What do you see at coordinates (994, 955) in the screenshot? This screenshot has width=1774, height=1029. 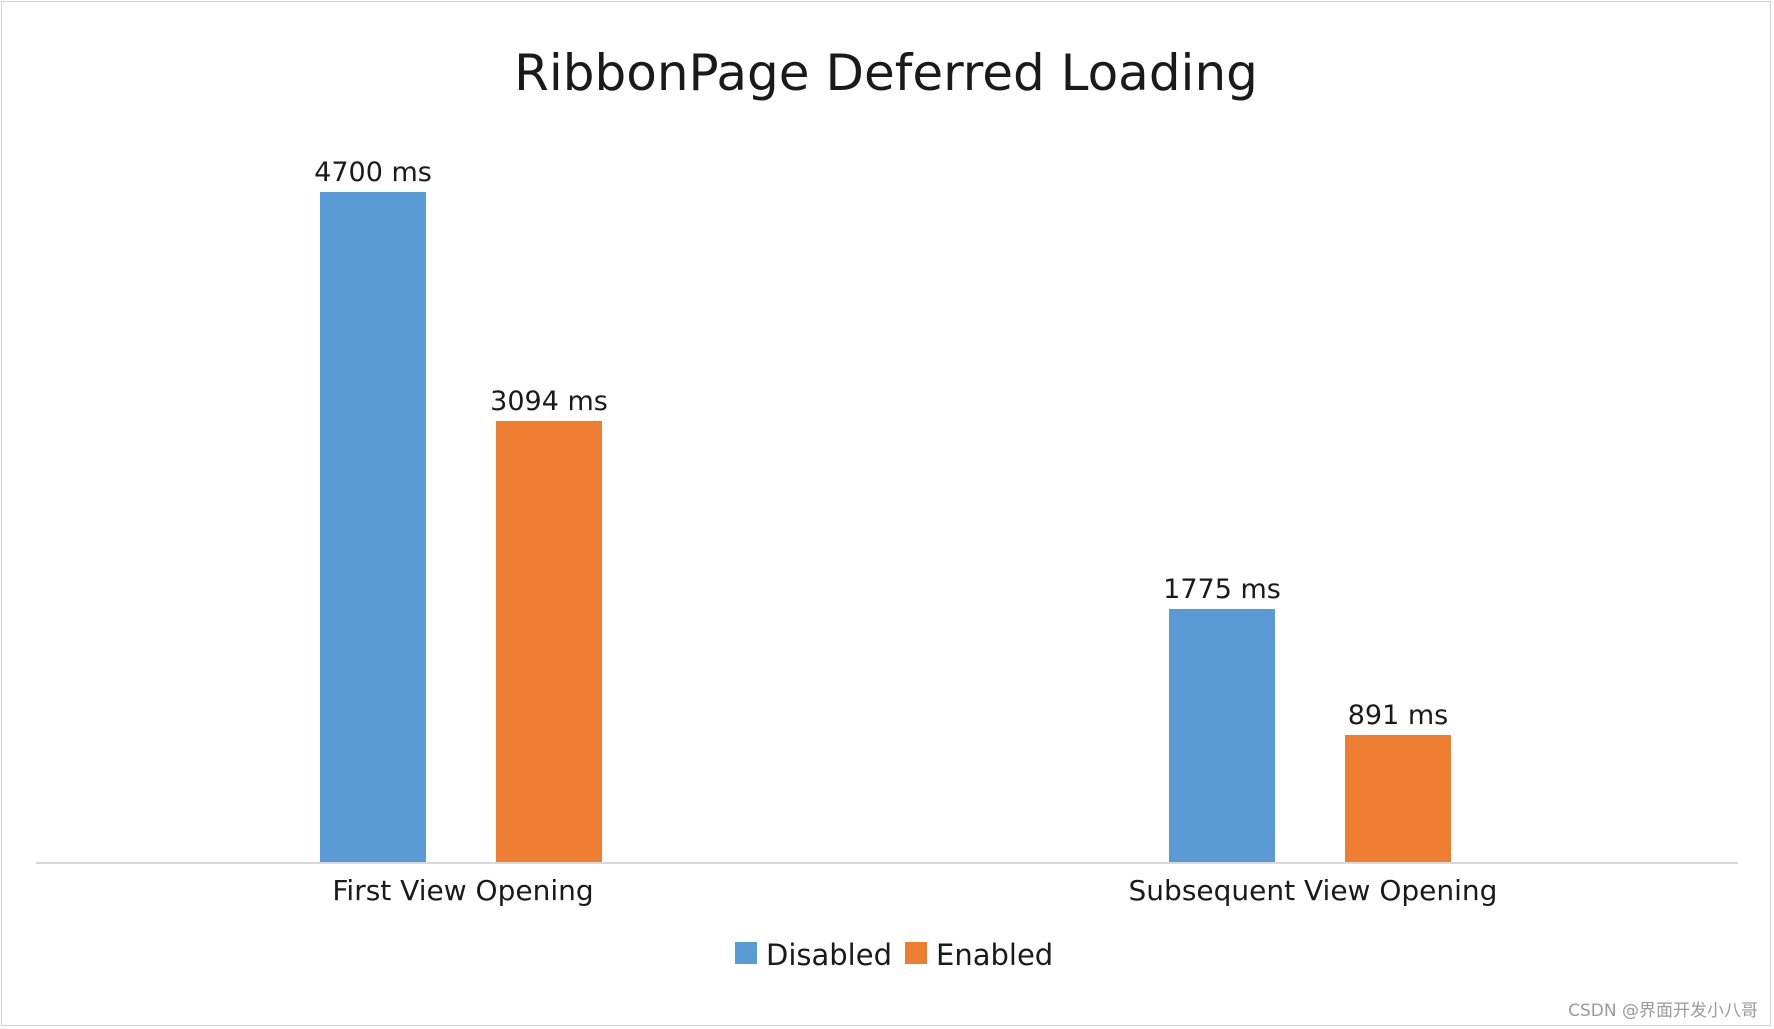 I see `legend-label-enabled: Enabled` at bounding box center [994, 955].